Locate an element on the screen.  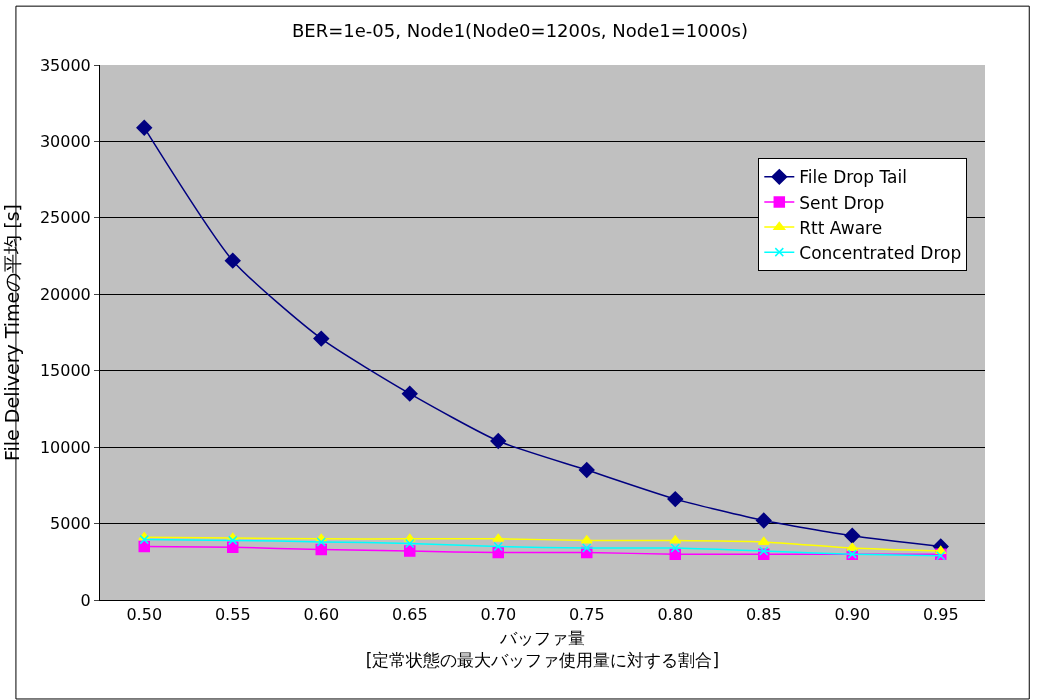
x-tick-label: 0.80 is located at coordinates (675, 615).